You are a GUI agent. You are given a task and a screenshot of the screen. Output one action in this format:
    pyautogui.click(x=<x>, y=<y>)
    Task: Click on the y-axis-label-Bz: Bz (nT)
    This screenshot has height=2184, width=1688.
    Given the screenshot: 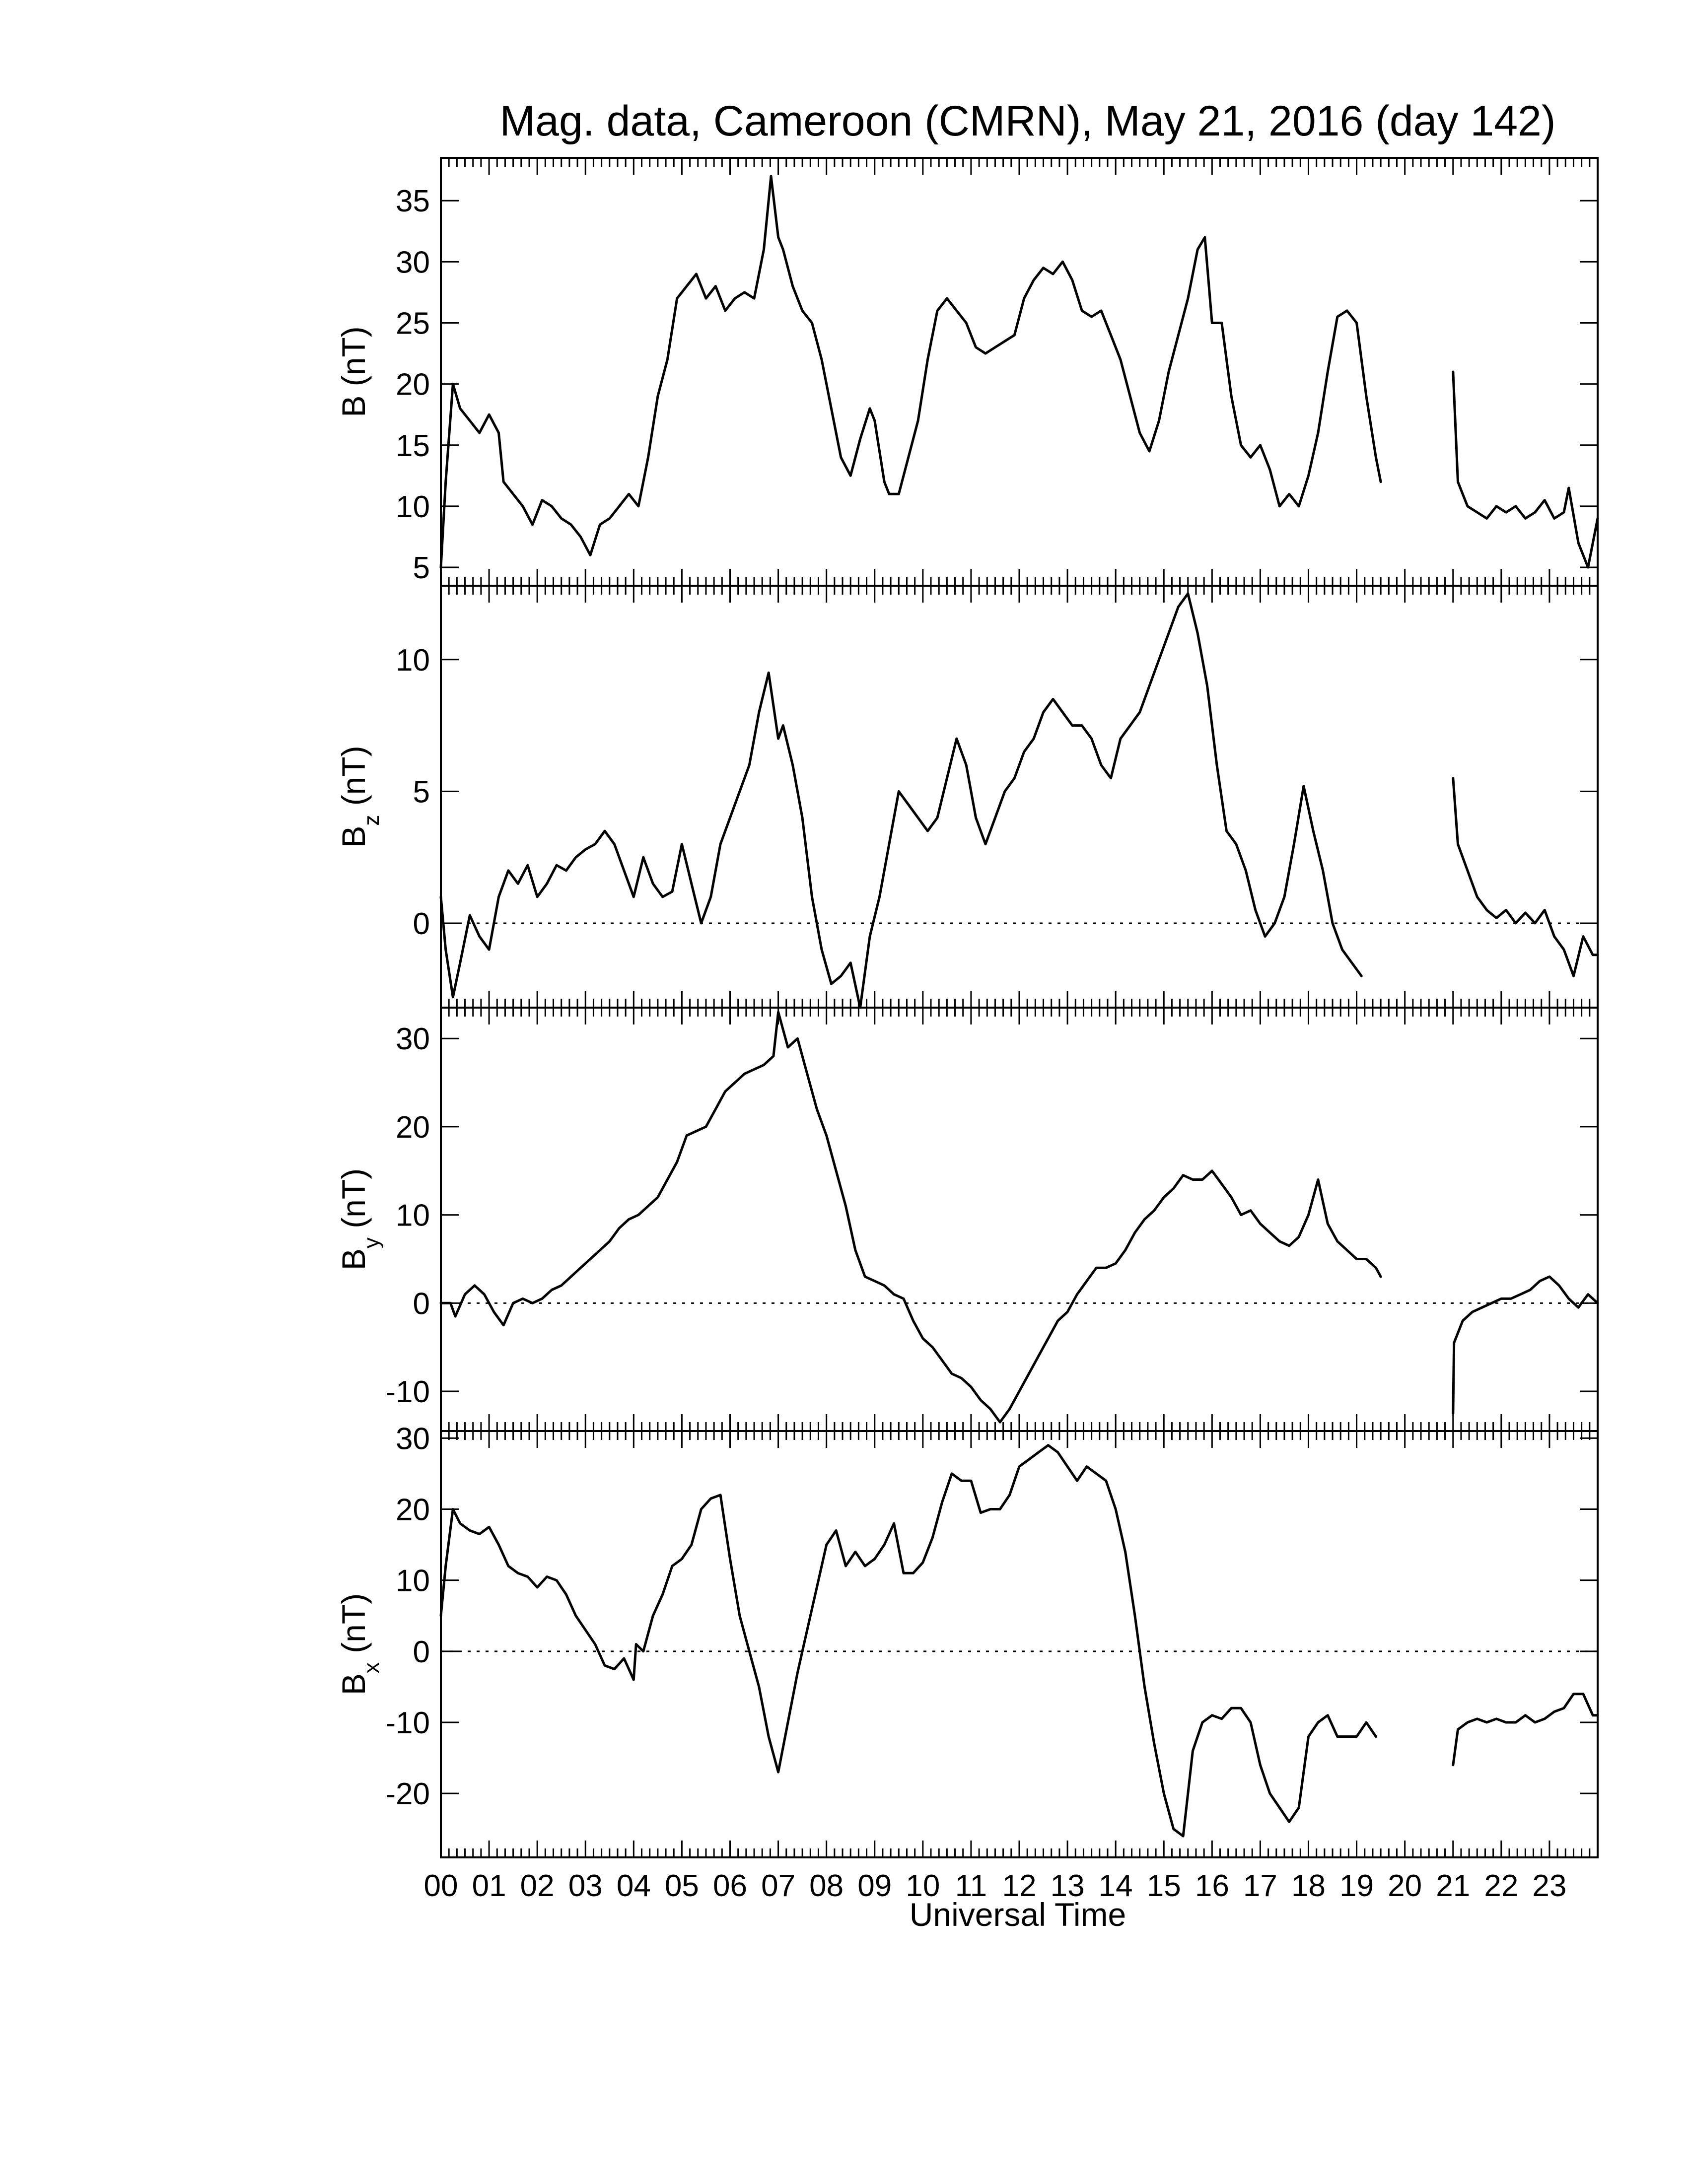 What is the action you would take?
    pyautogui.click(x=359, y=796)
    